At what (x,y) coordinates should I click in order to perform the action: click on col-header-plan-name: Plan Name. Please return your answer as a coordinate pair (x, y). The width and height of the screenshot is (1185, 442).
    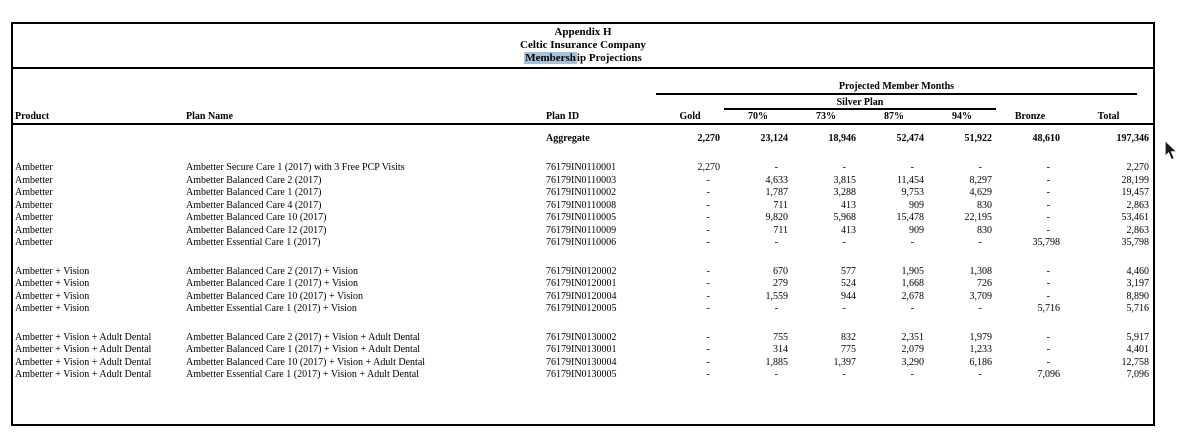
    Looking at the image, I should click on (209, 116).